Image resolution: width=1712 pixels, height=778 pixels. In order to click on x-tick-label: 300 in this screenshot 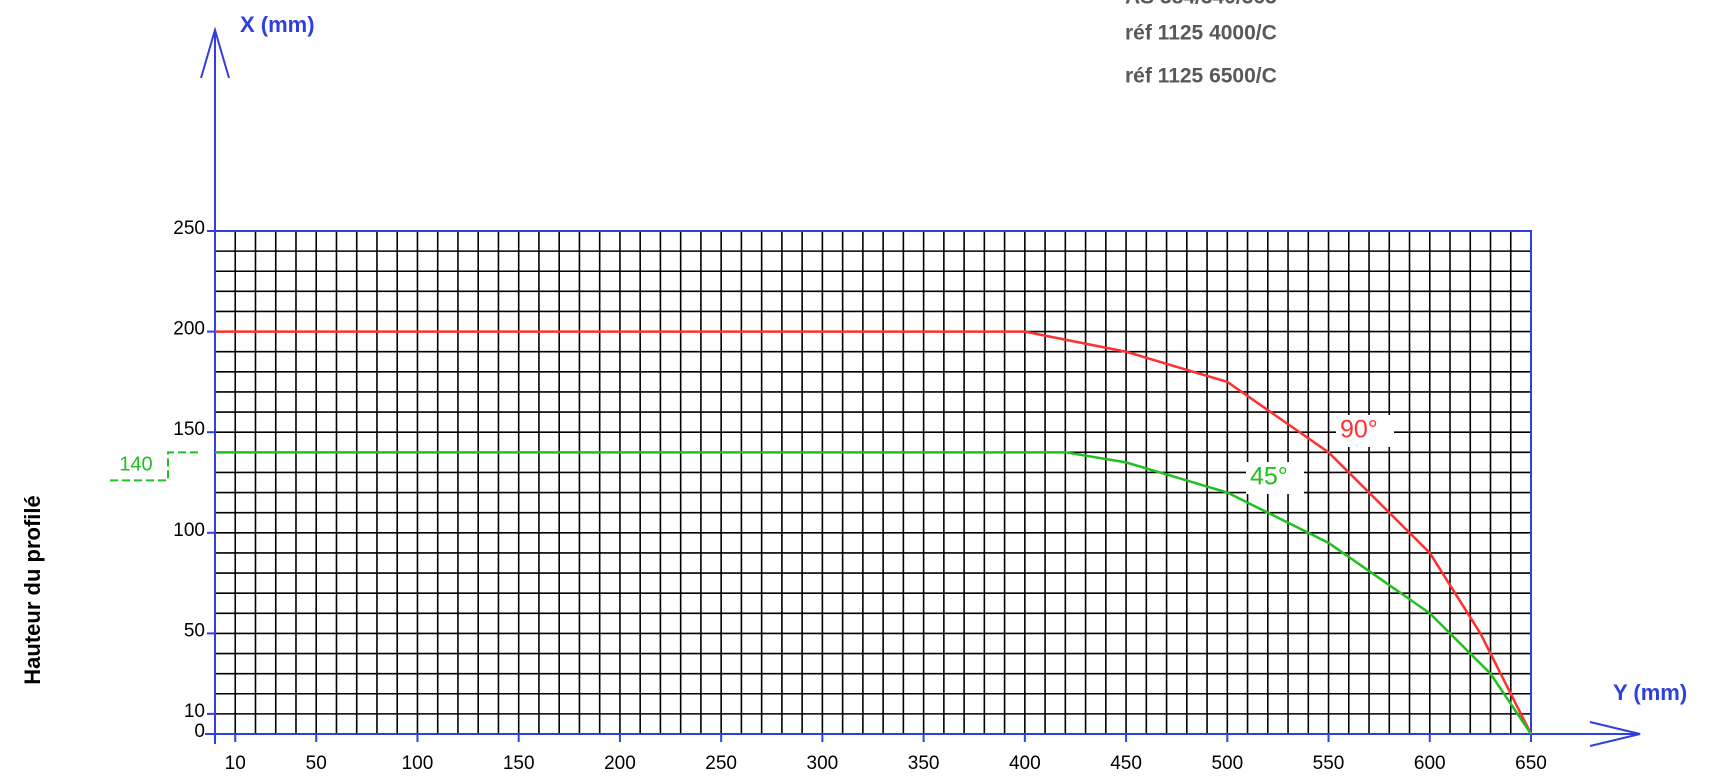, I will do `click(823, 763)`.